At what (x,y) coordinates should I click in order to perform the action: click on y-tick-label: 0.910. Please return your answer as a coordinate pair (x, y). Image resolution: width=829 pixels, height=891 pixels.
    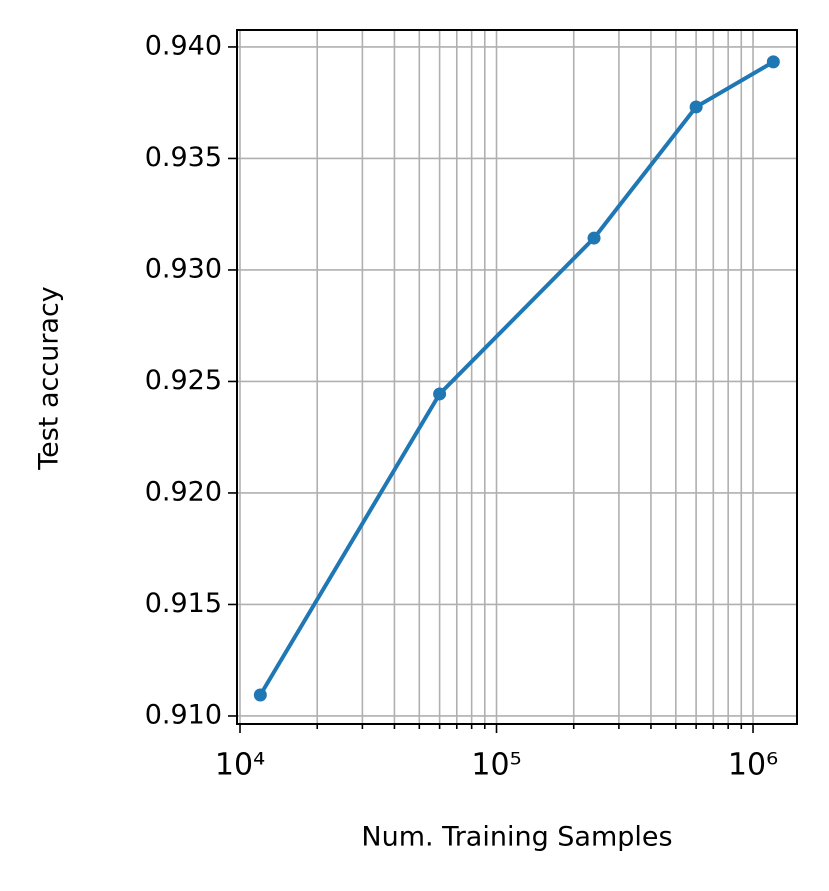
    Looking at the image, I should click on (183, 714).